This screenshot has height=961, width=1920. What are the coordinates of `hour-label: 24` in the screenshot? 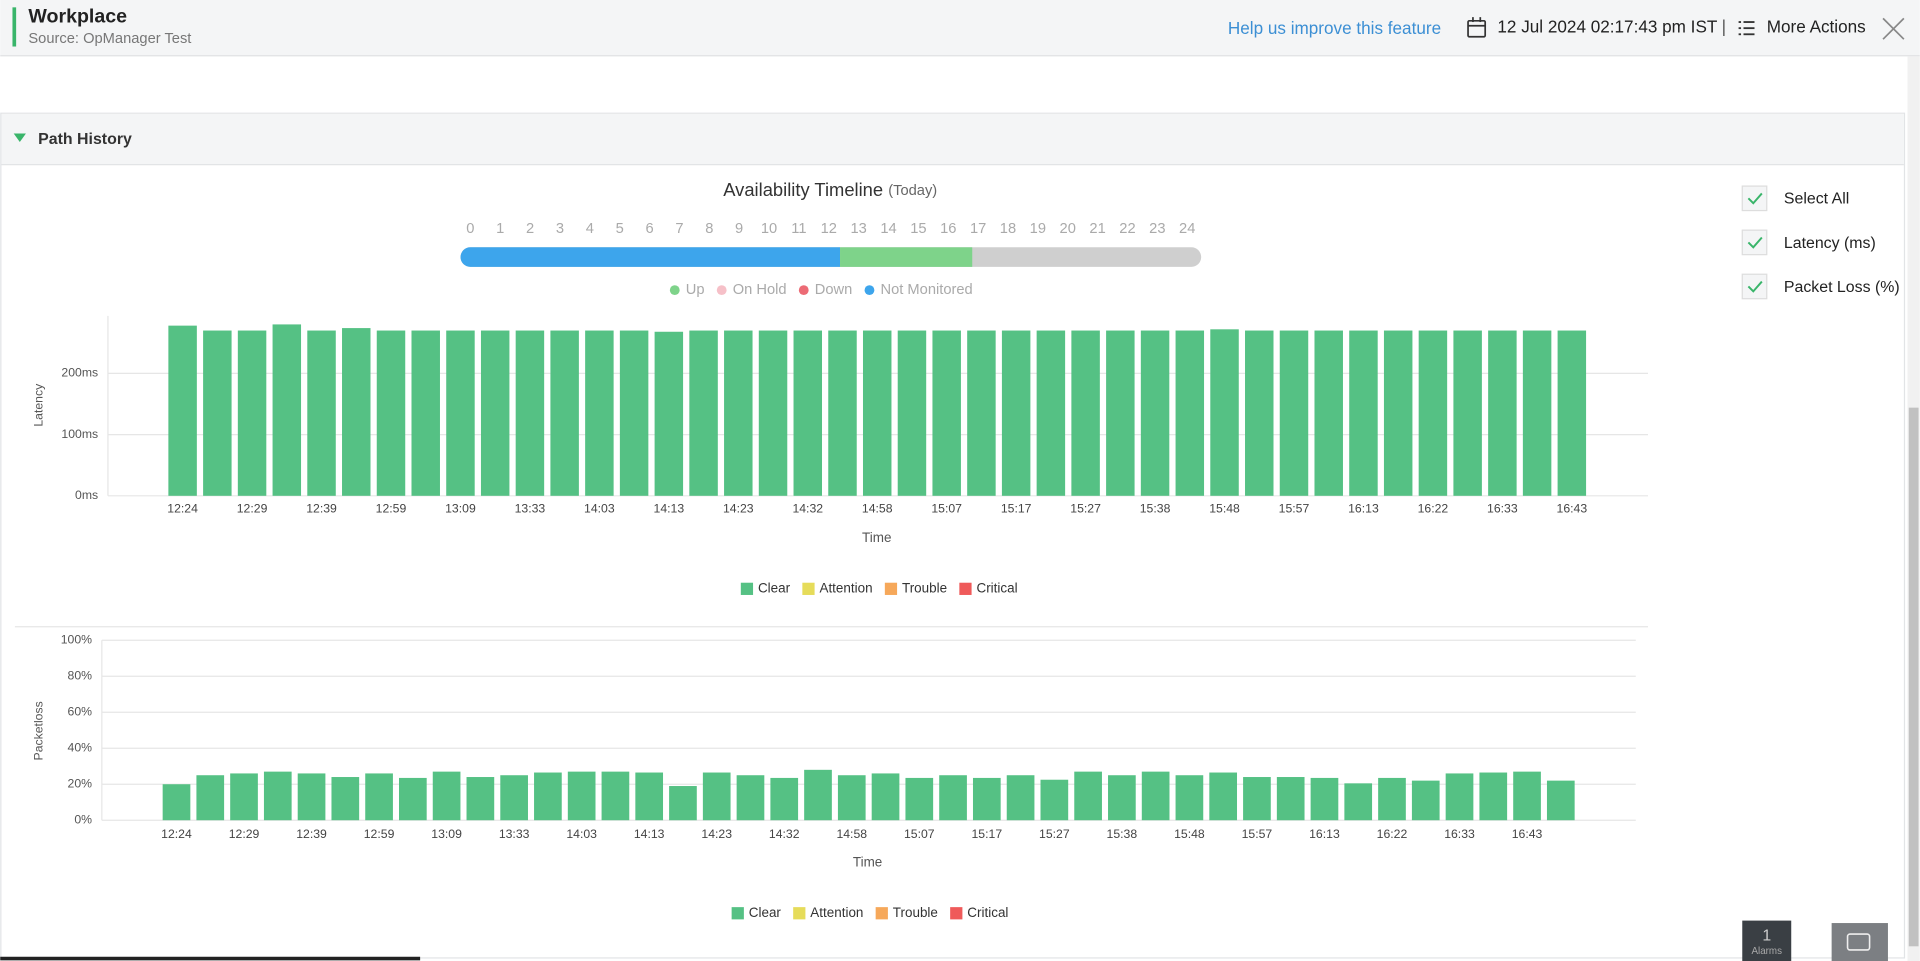 It's located at (1187, 229).